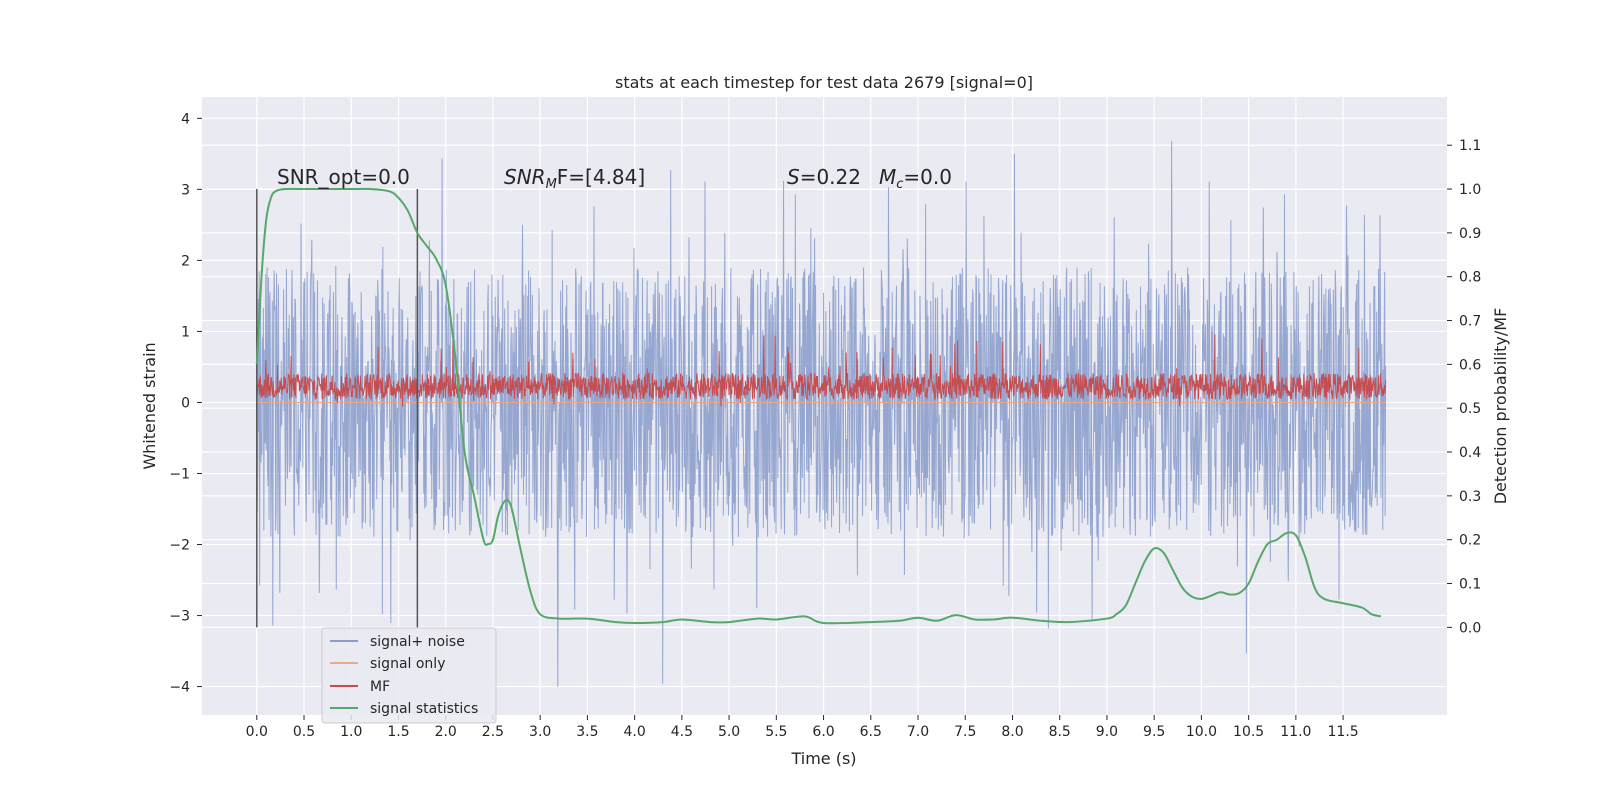 This screenshot has width=1600, height=800. Describe the element at coordinates (149, 405) in the screenshot. I see `y-axis-label: Whitened strain` at that location.